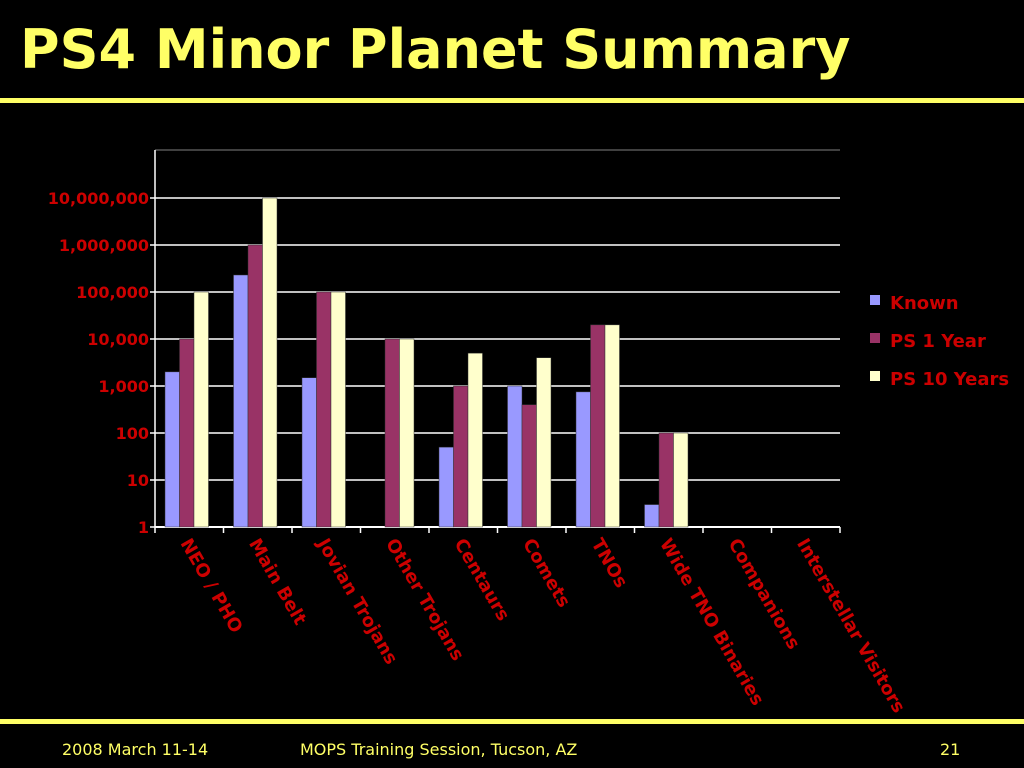 Image resolution: width=1024 pixels, height=768 pixels. What do you see at coordinates (764, 594) in the screenshot?
I see `x-tick-label: Companions` at bounding box center [764, 594].